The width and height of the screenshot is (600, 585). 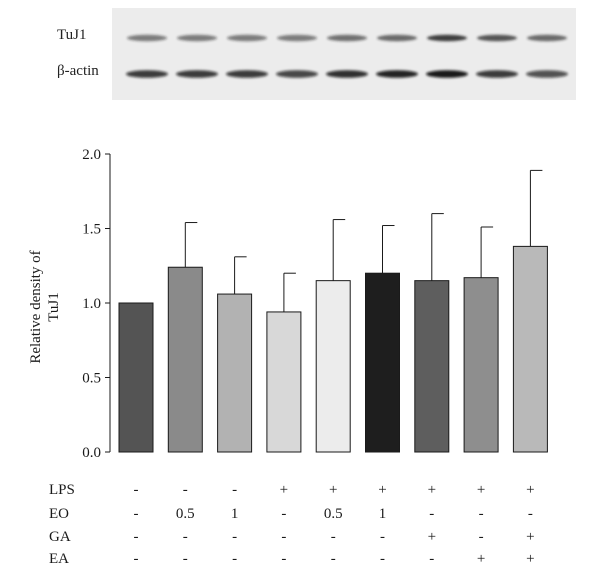 I want to click on blot-band-row-beta-actin, so click(x=347, y=74).